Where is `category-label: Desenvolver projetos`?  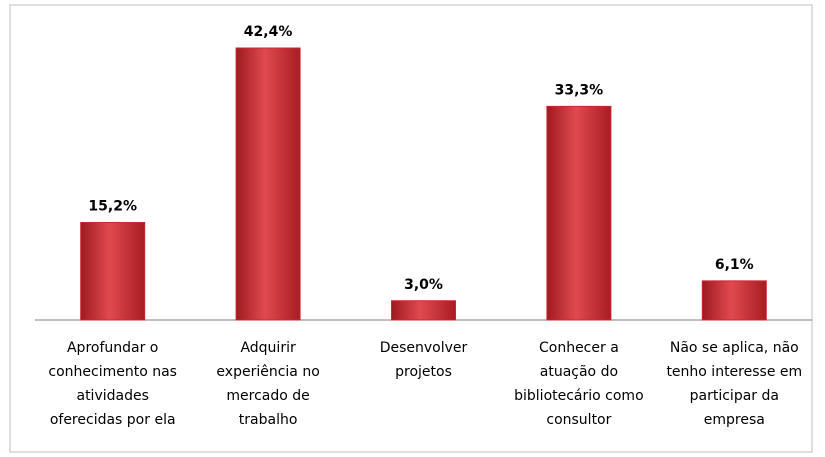
category-label: Desenvolver projetos is located at coordinates (423, 360).